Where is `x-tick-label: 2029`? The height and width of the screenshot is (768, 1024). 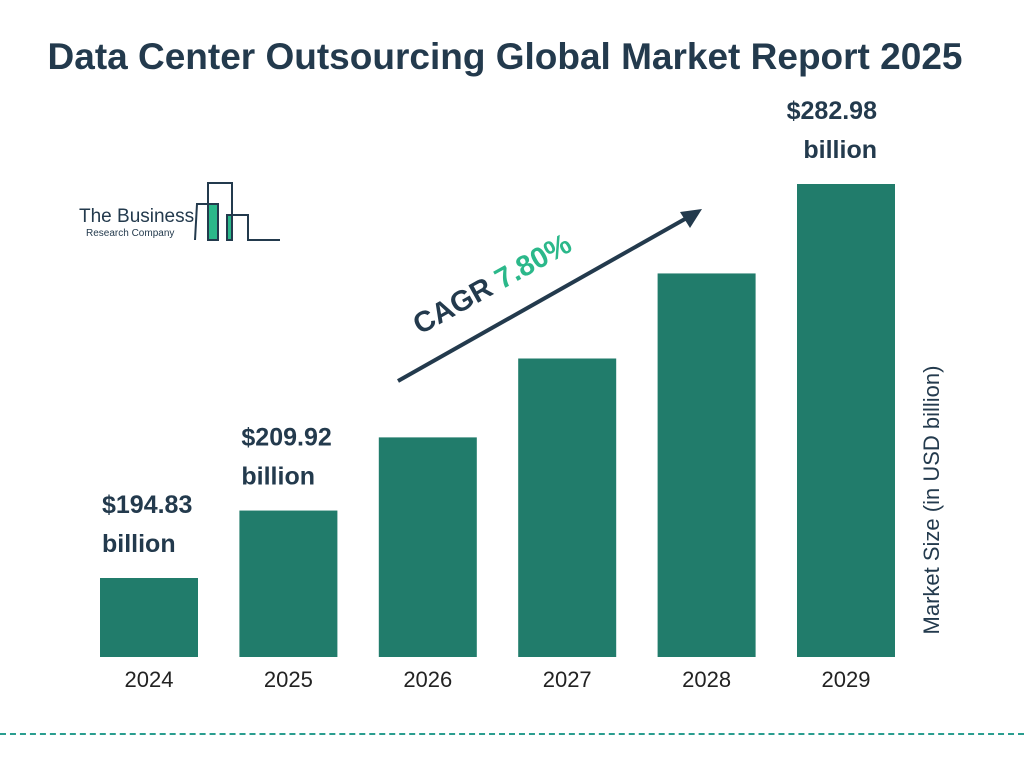
x-tick-label: 2029 is located at coordinates (846, 679).